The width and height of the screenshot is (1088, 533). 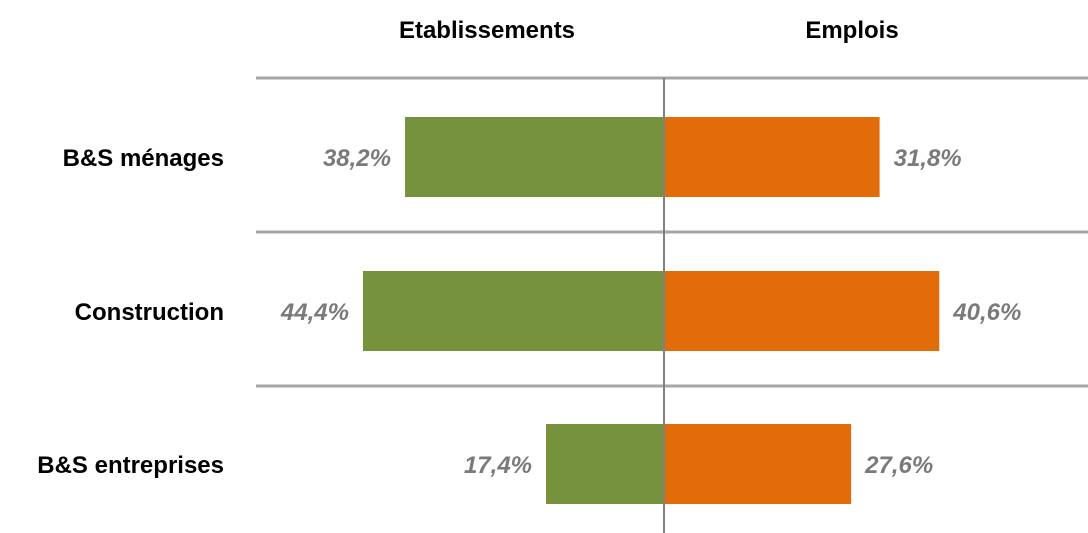 I want to click on column-header-emplois: Emplois, so click(x=851, y=30).